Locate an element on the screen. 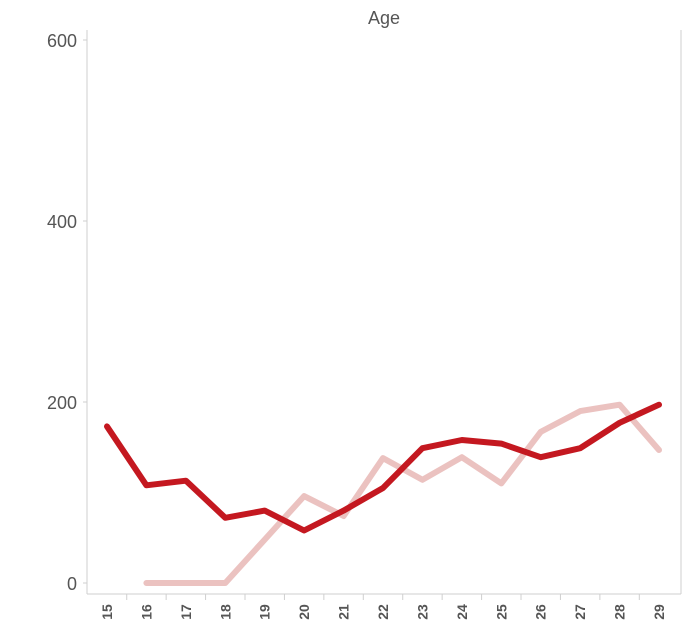  x-tick-label: 21 is located at coordinates (344, 612).